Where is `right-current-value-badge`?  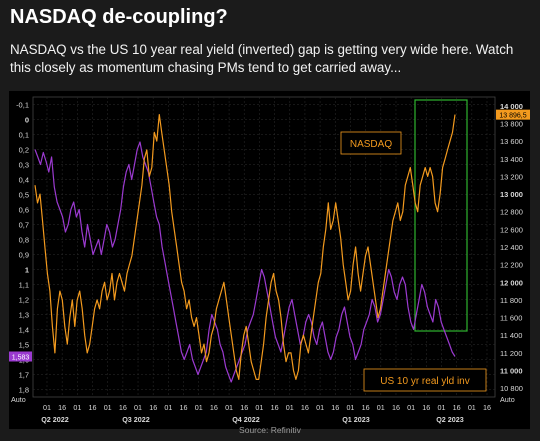
right-current-value-badge is located at coordinates (513, 114).